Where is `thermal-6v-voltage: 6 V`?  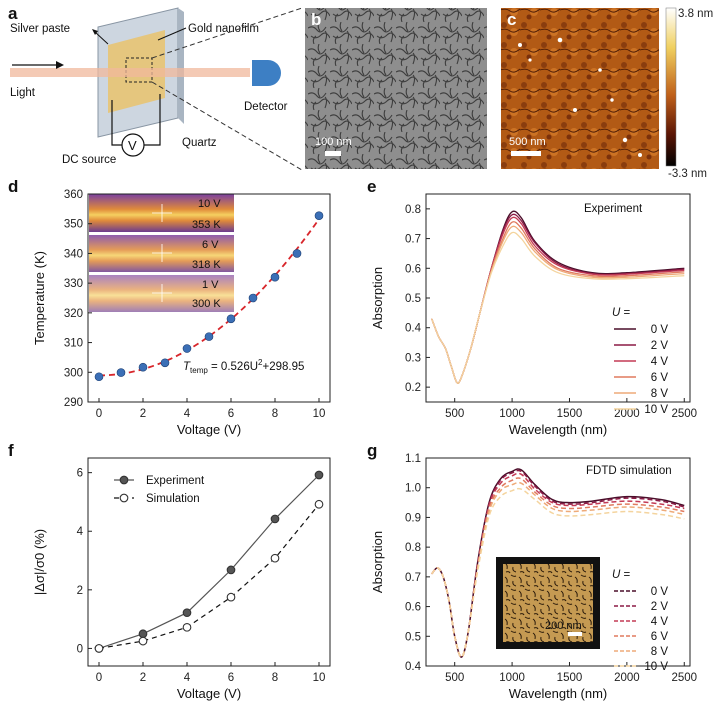
thermal-6v-voltage: 6 V is located at coordinates (210, 245).